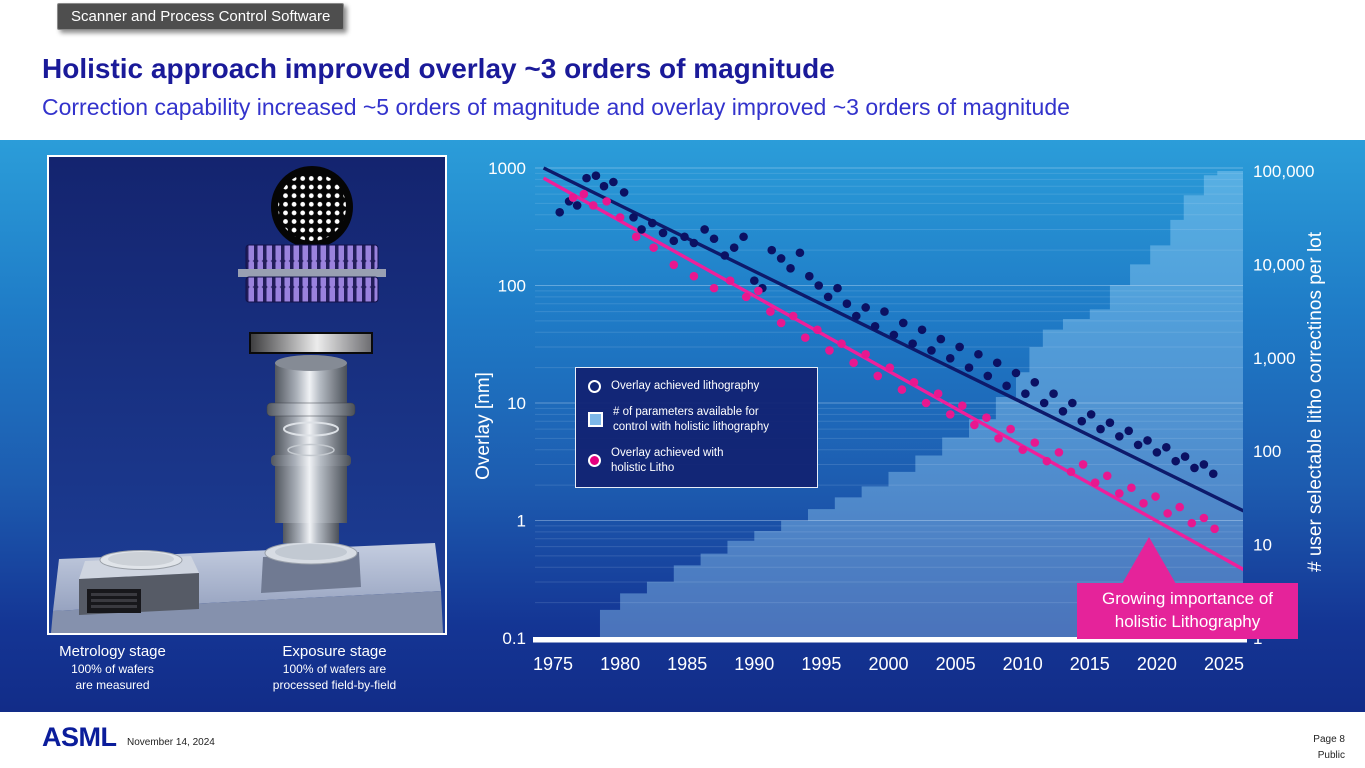 This screenshot has width=1365, height=768. Describe the element at coordinates (507, 168) in the screenshot. I see `y-left-tick-label: 1000` at that location.